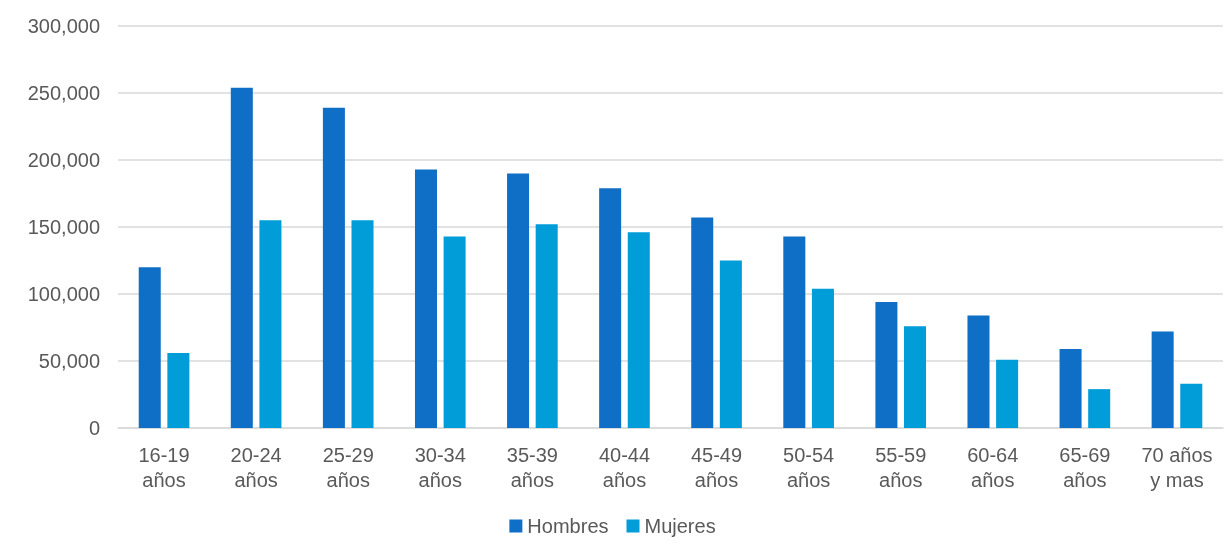  What do you see at coordinates (901, 467) in the screenshot?
I see `x-tick-label: 55-59 años` at bounding box center [901, 467].